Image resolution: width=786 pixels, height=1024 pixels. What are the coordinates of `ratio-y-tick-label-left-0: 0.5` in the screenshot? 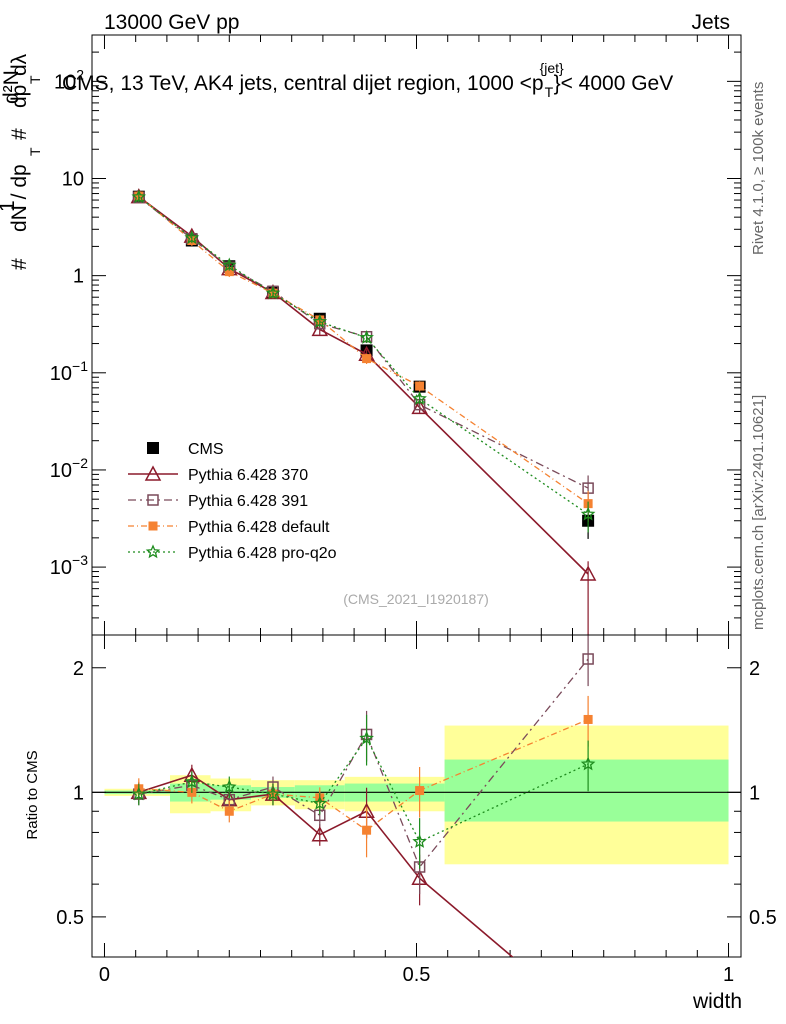 It's located at (70, 918).